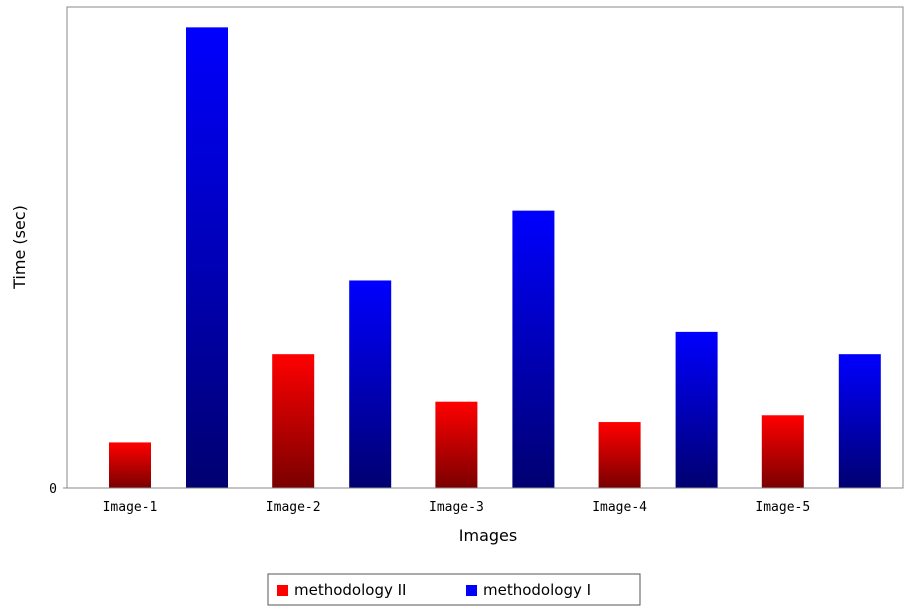 This screenshot has width=904, height=611. I want to click on legend-box, so click(454, 589).